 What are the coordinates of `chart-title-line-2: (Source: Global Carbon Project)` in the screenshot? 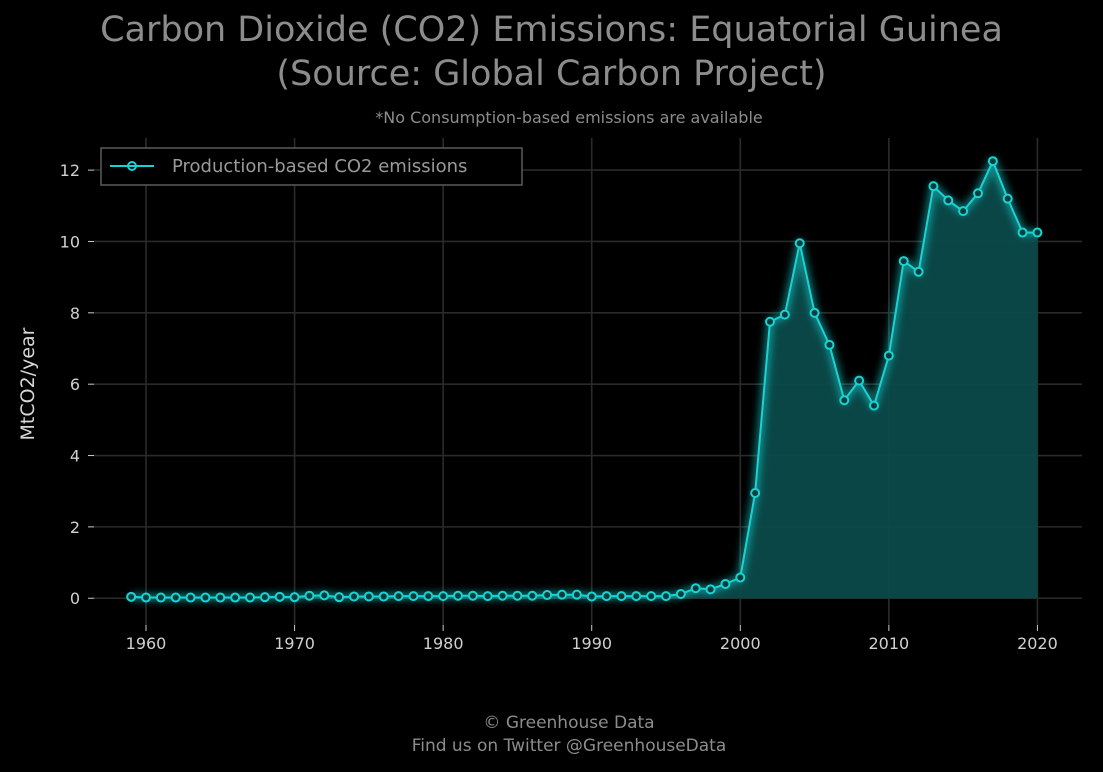 It's located at (551, 74).